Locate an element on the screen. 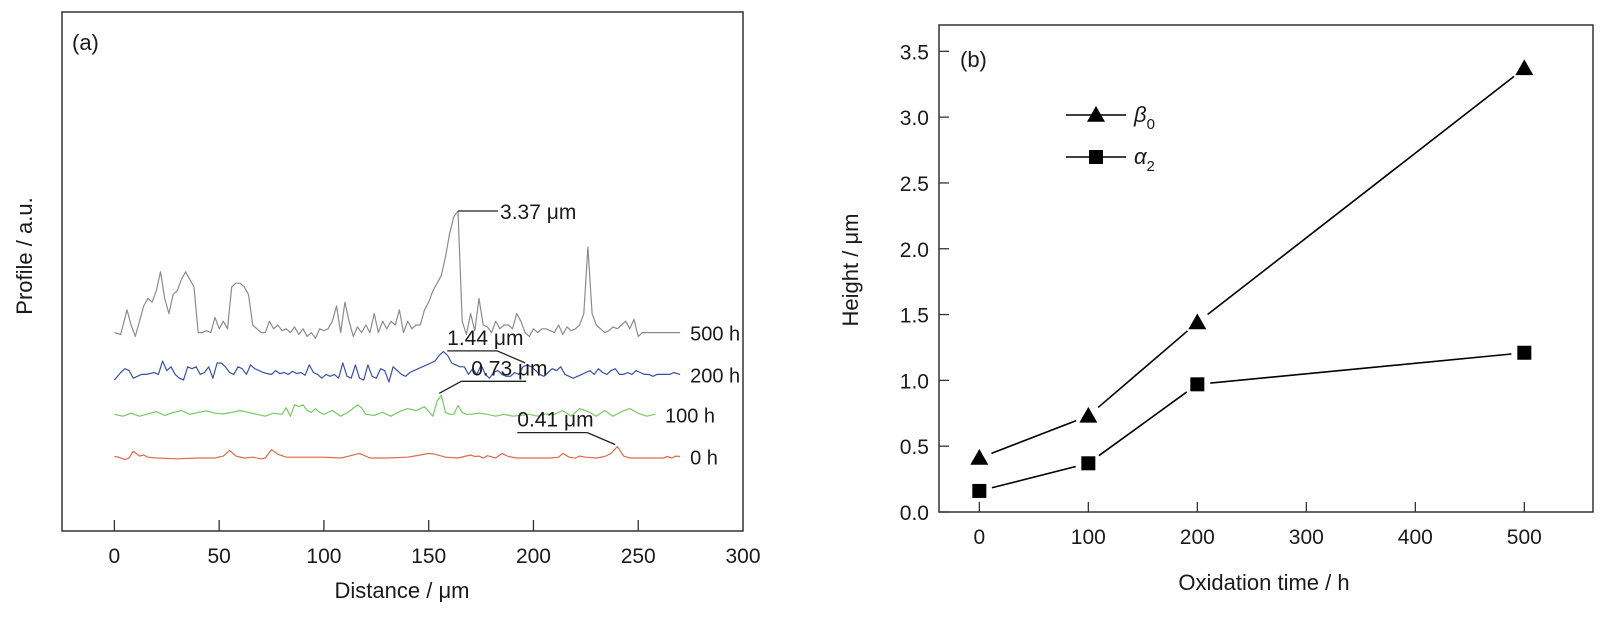 The height and width of the screenshot is (627, 1603). profile-line-500h is located at coordinates (397, 274).